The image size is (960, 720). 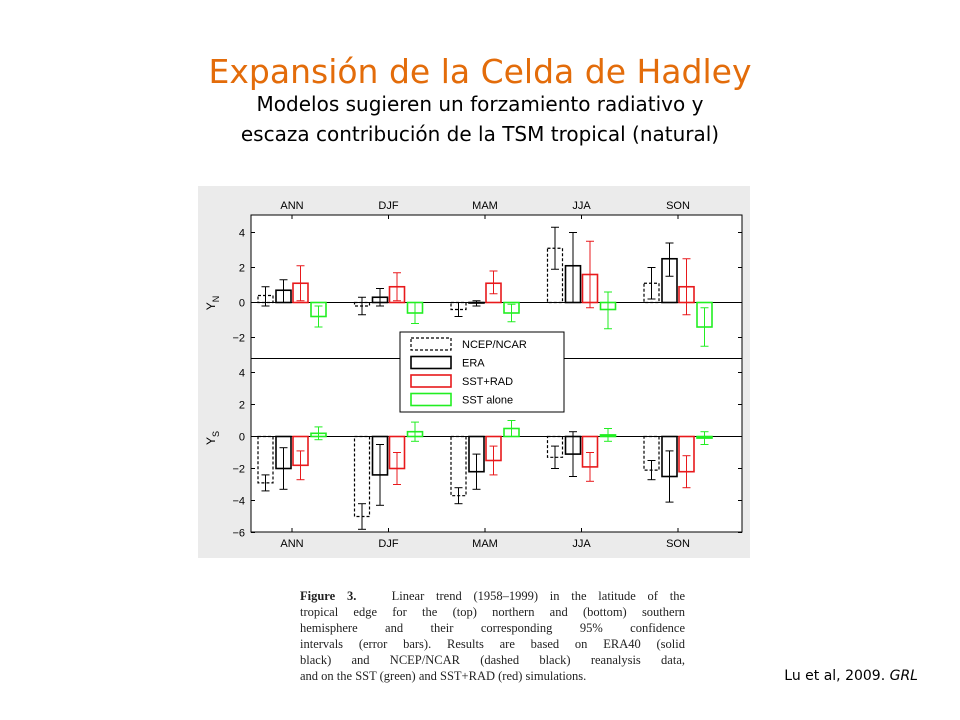 What do you see at coordinates (480, 71) in the screenshot?
I see `slide-title: Expansión de la Celda de Hadley` at bounding box center [480, 71].